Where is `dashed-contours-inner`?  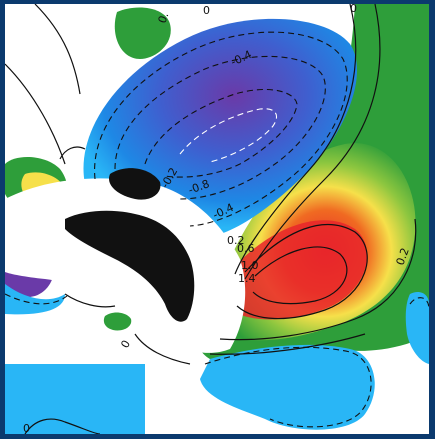
dashed-contours-inner is located at coordinates (228, 135).